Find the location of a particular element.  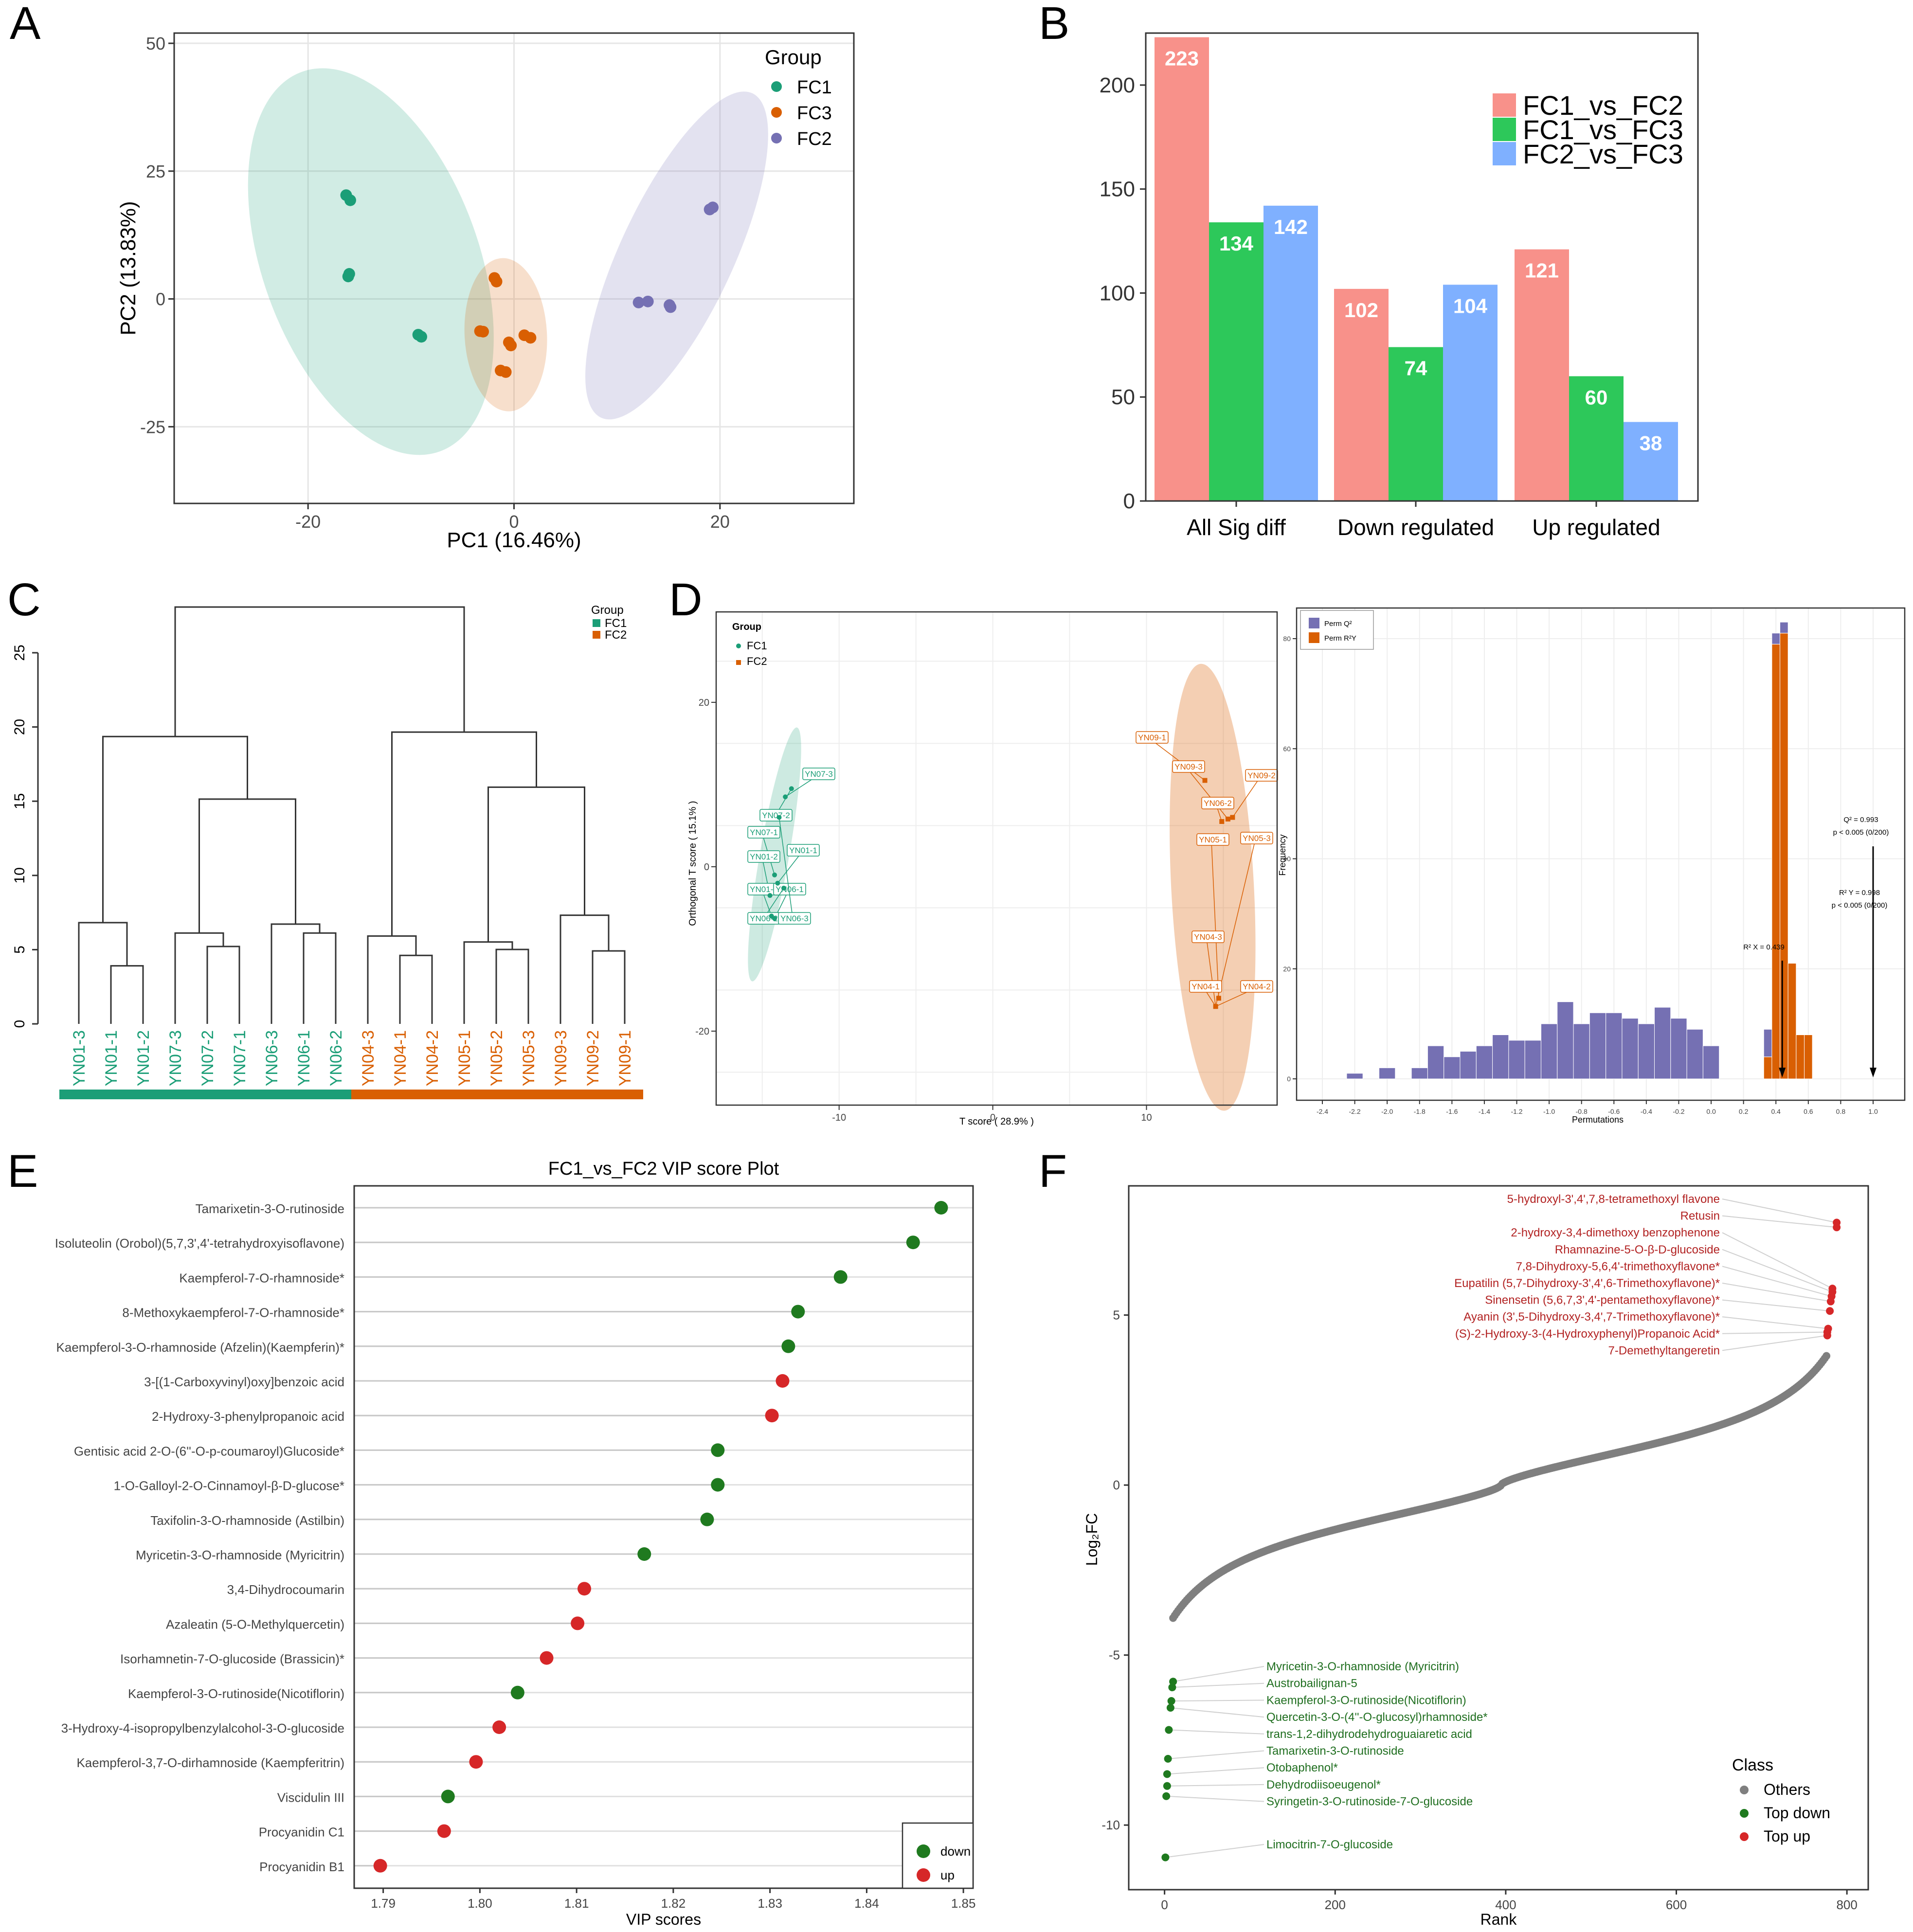

opls-sample-label: YN04-1 is located at coordinates (1205, 986).